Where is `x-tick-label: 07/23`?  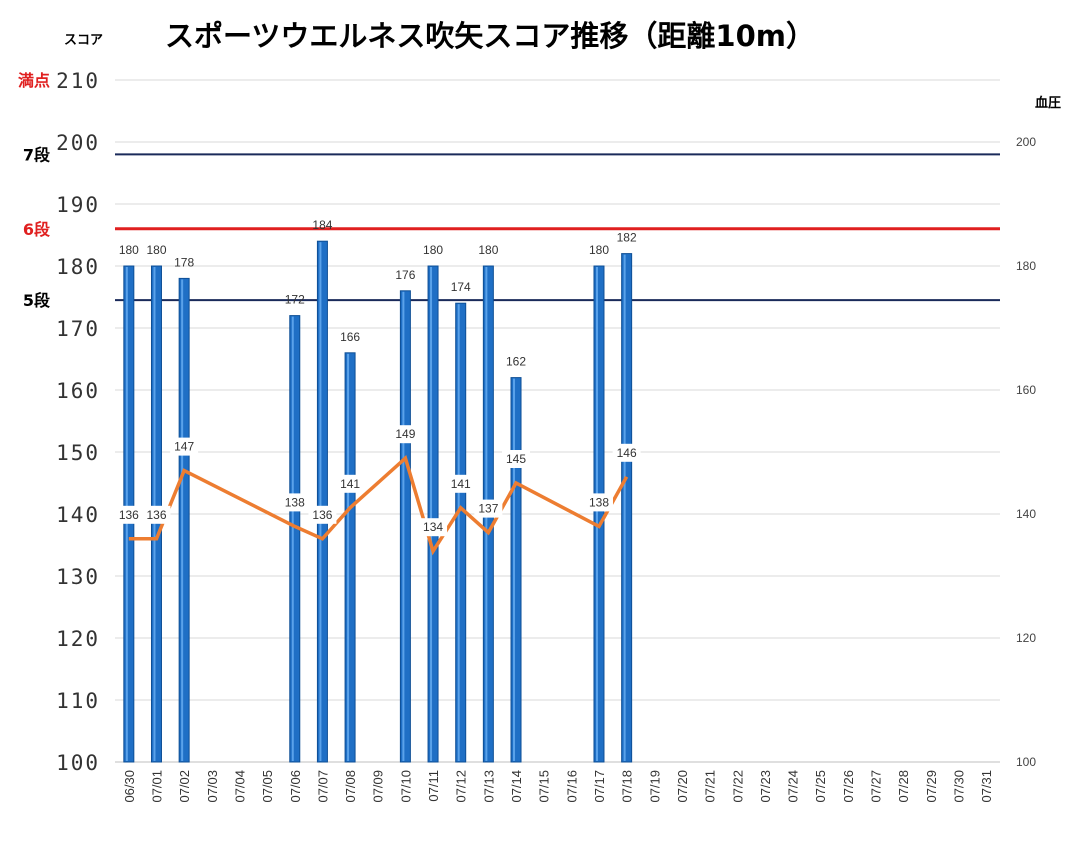
x-tick-label: 07/23 is located at coordinates (765, 786).